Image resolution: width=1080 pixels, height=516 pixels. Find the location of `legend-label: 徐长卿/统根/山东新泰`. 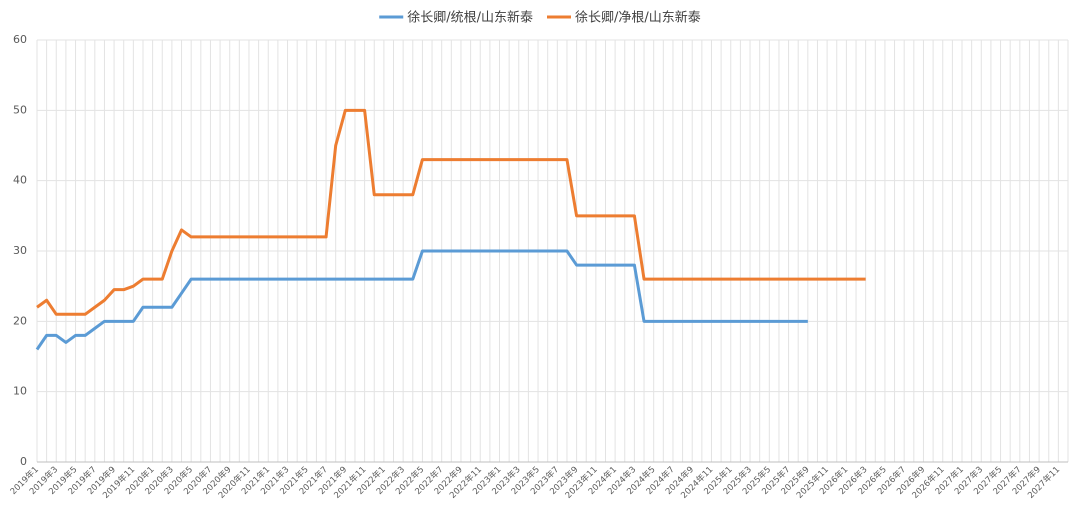

legend-label: 徐长卿/统根/山东新泰 is located at coordinates (470, 18).